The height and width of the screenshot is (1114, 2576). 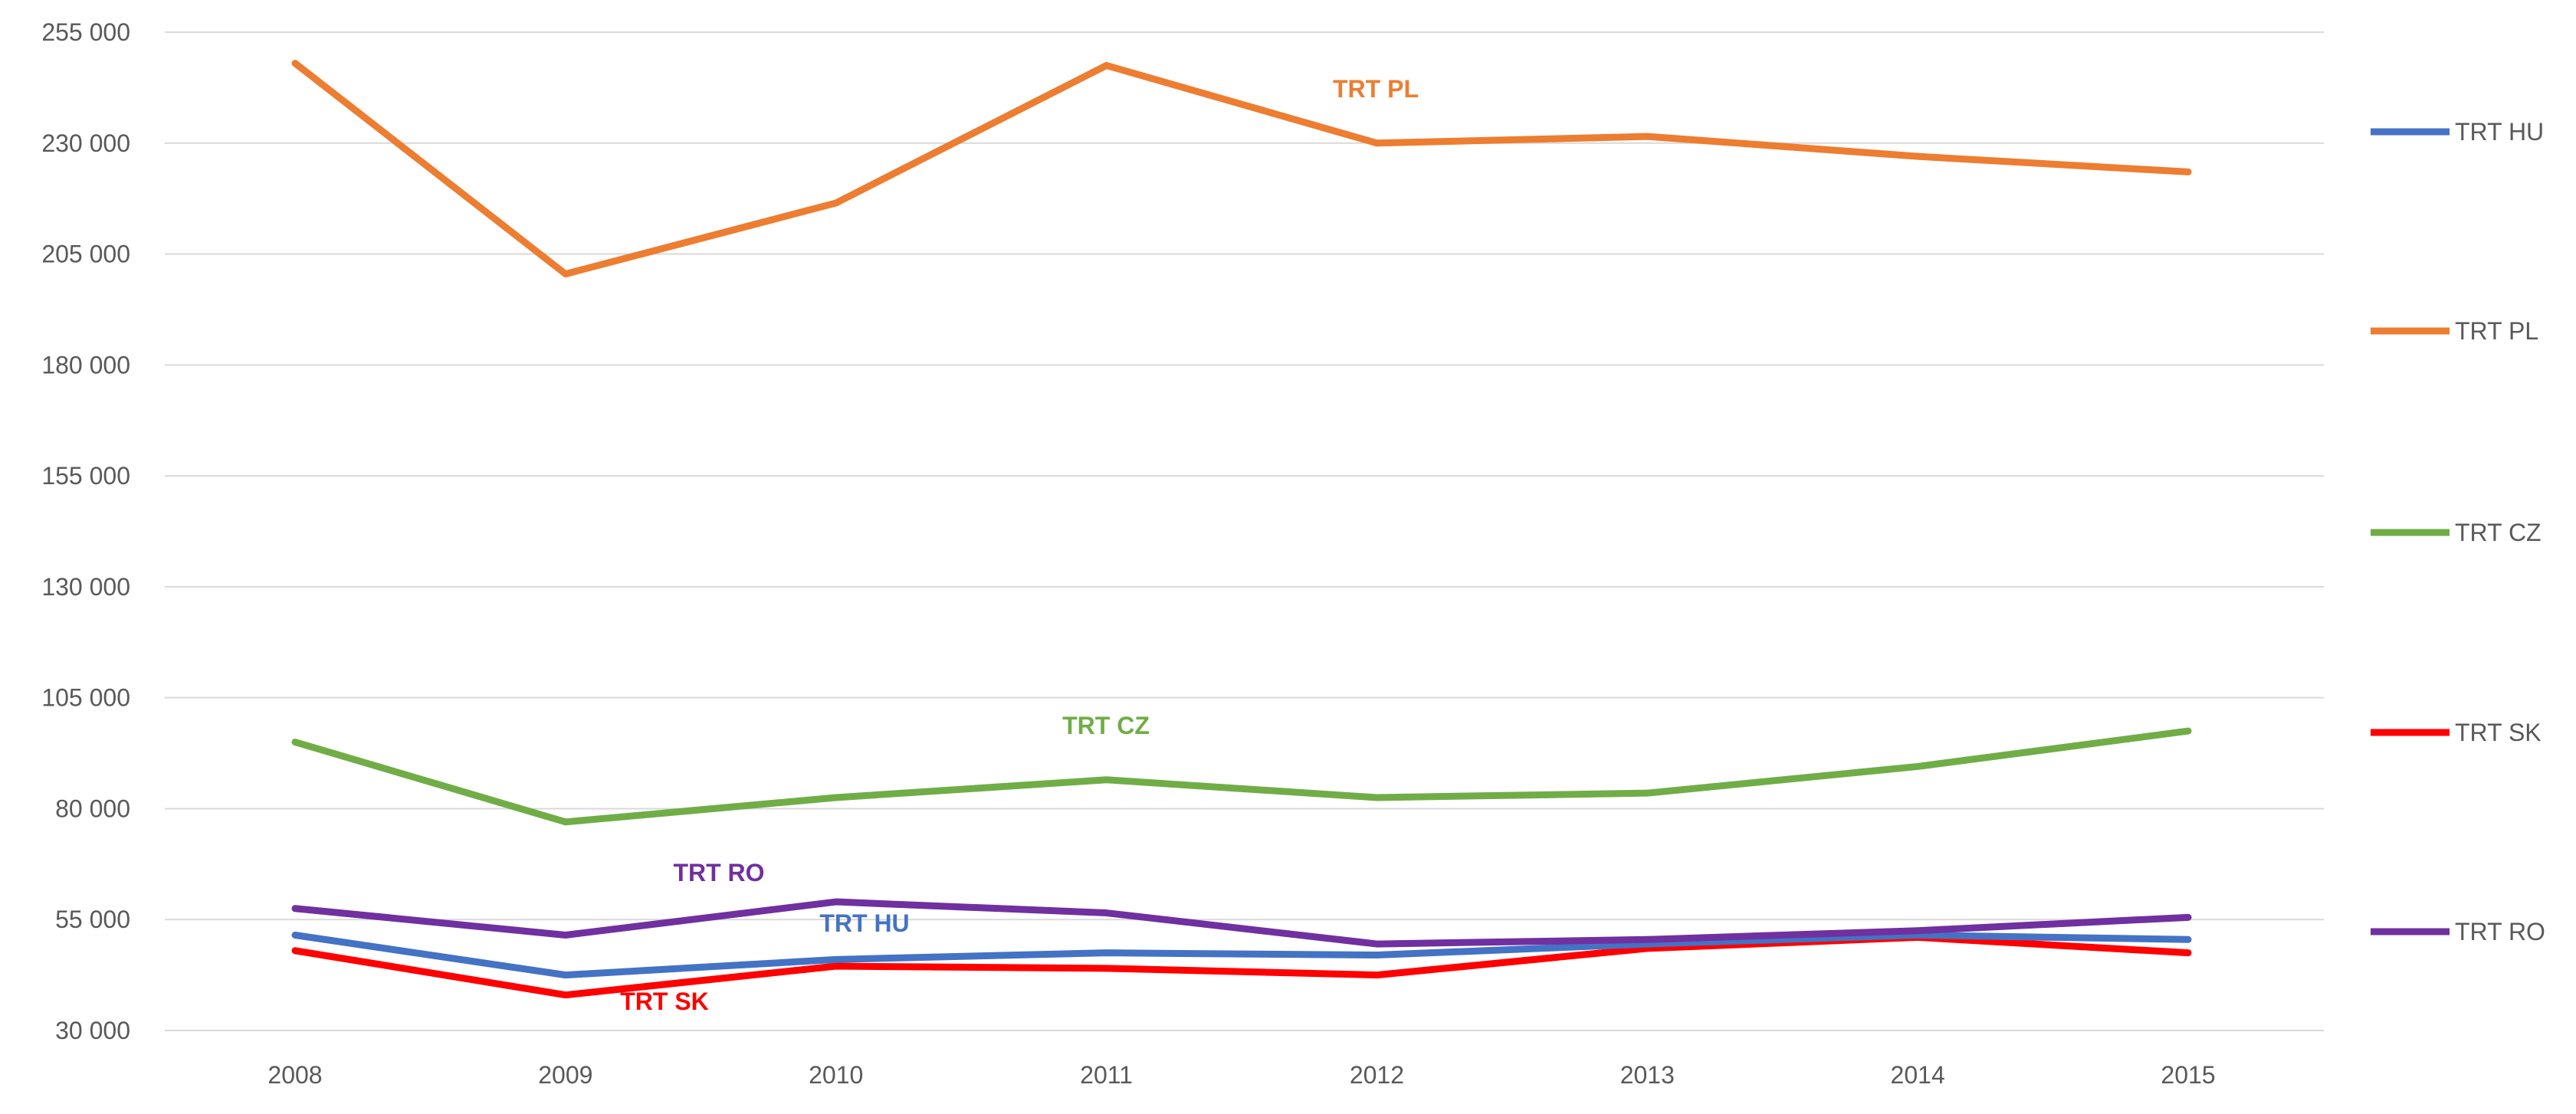 What do you see at coordinates (836, 1075) in the screenshot?
I see `x-tick-label: 2010` at bounding box center [836, 1075].